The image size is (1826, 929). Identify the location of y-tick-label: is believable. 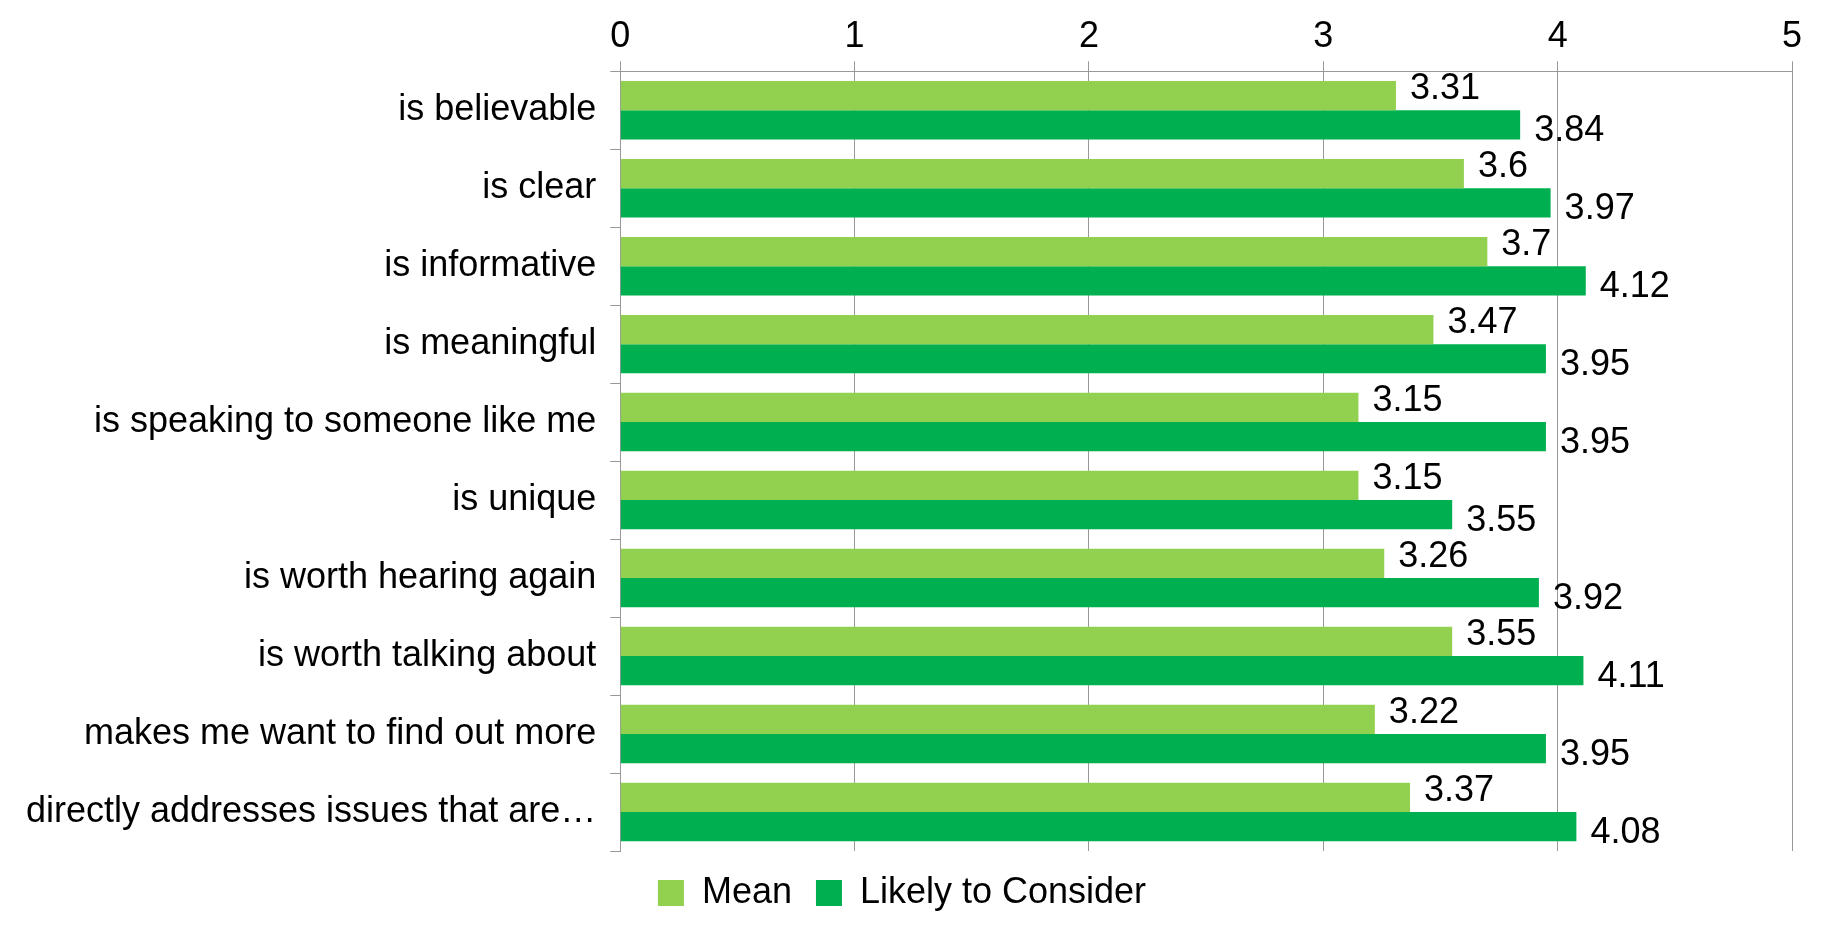
(497, 108).